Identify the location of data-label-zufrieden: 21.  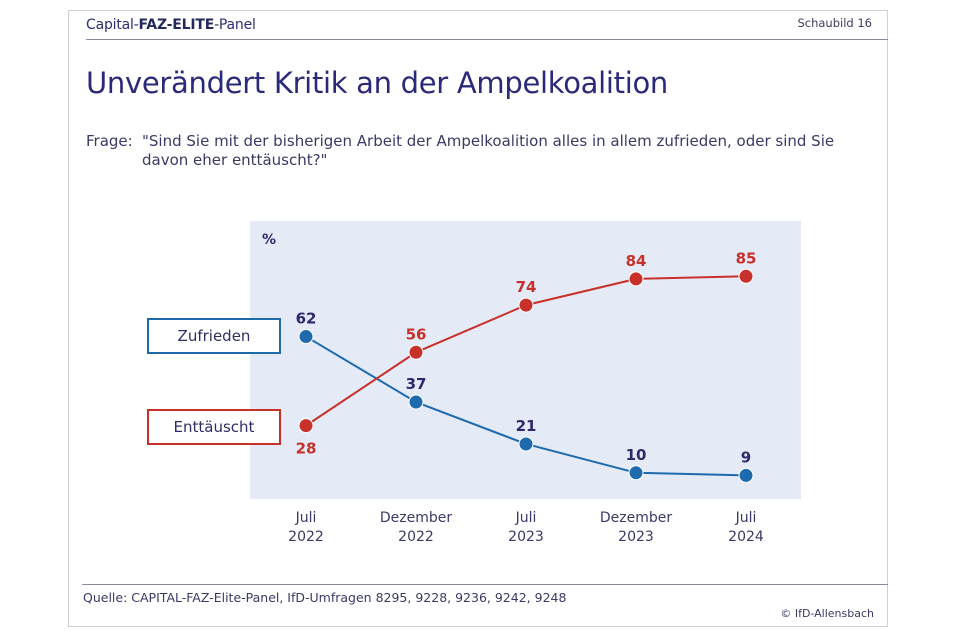
(526, 426).